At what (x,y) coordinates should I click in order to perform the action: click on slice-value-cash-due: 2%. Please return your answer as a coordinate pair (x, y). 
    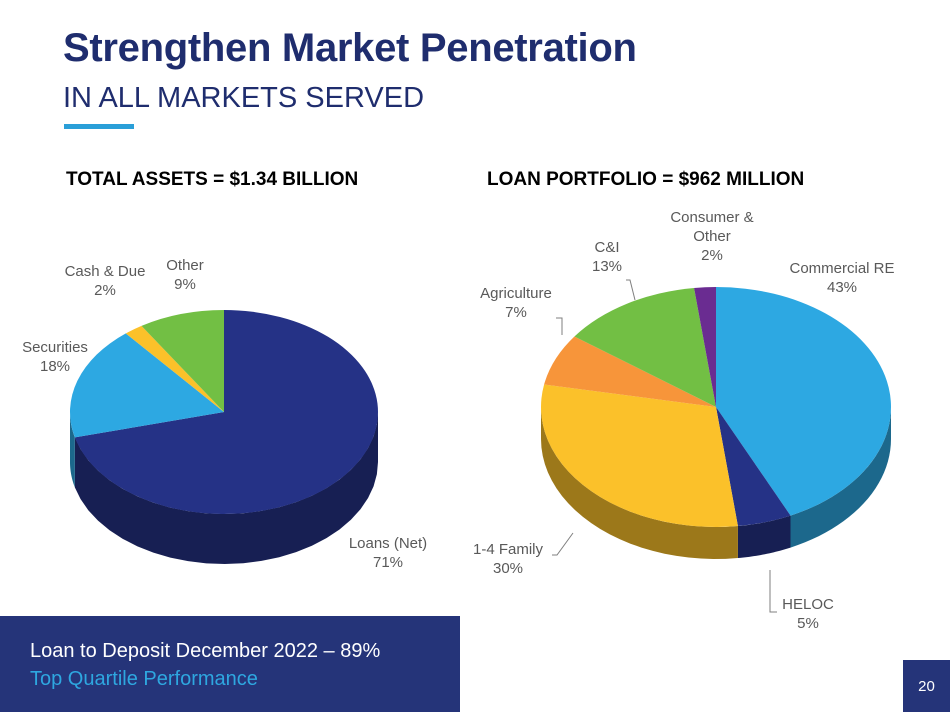
    Looking at the image, I should click on (105, 290).